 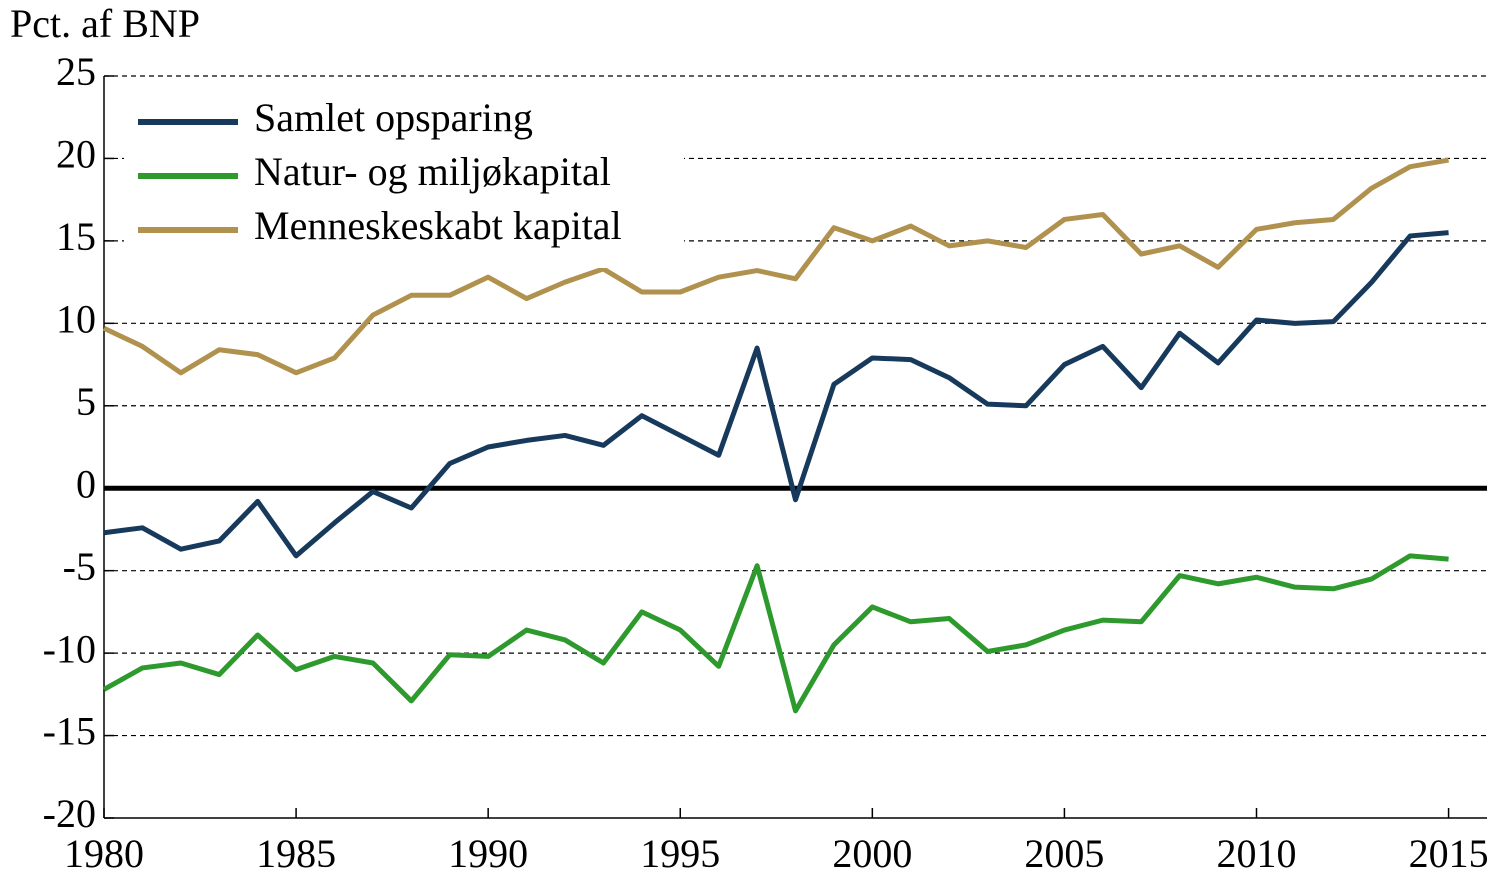 What do you see at coordinates (1449, 853) in the screenshot?
I see `x-tick-label: 2015` at bounding box center [1449, 853].